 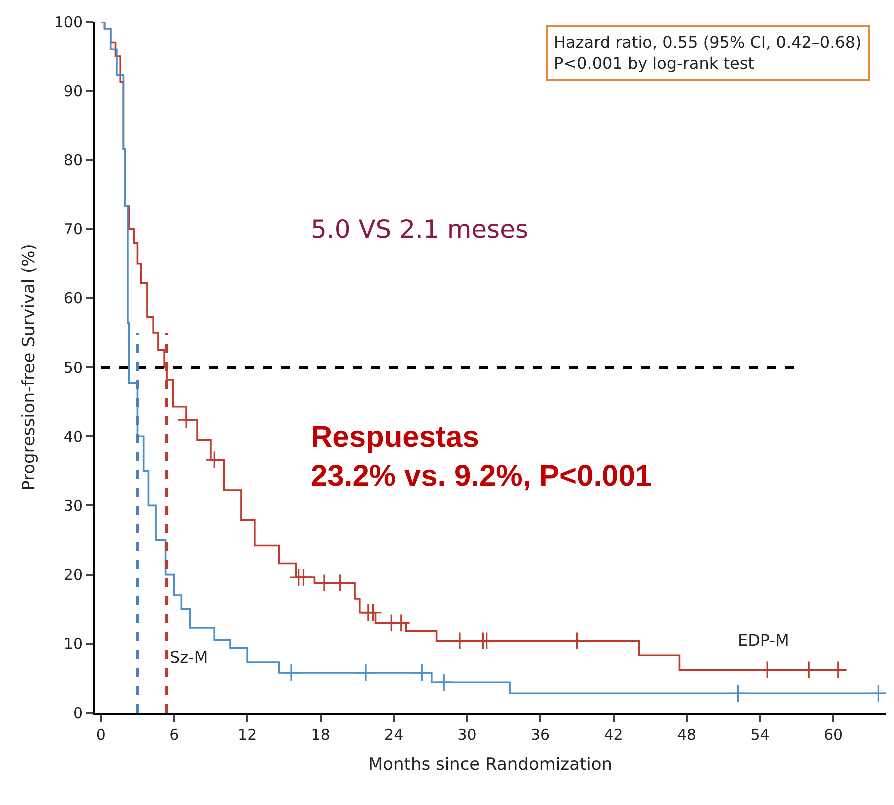 I want to click on x-tick-label: 36, so click(x=540, y=735).